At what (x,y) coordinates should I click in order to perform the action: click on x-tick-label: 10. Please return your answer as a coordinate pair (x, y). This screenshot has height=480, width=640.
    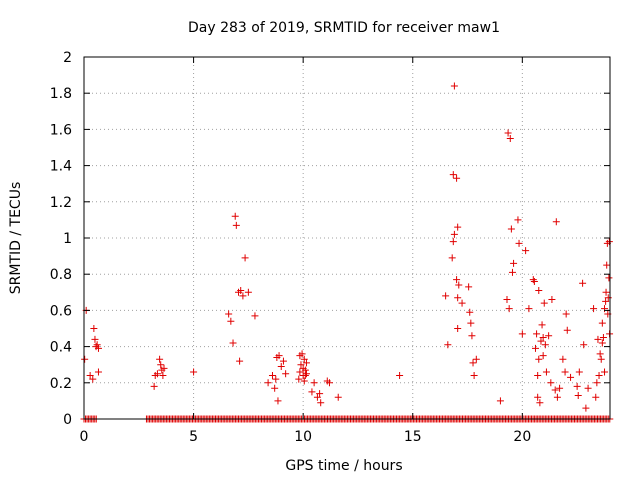
    Looking at the image, I should click on (303, 437).